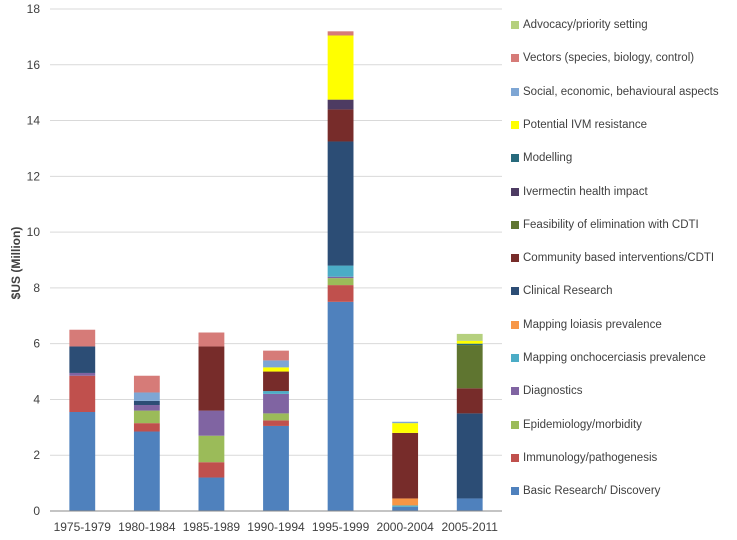  What do you see at coordinates (585, 124) in the screenshot?
I see `legend-label: Potential IVM resistance` at bounding box center [585, 124].